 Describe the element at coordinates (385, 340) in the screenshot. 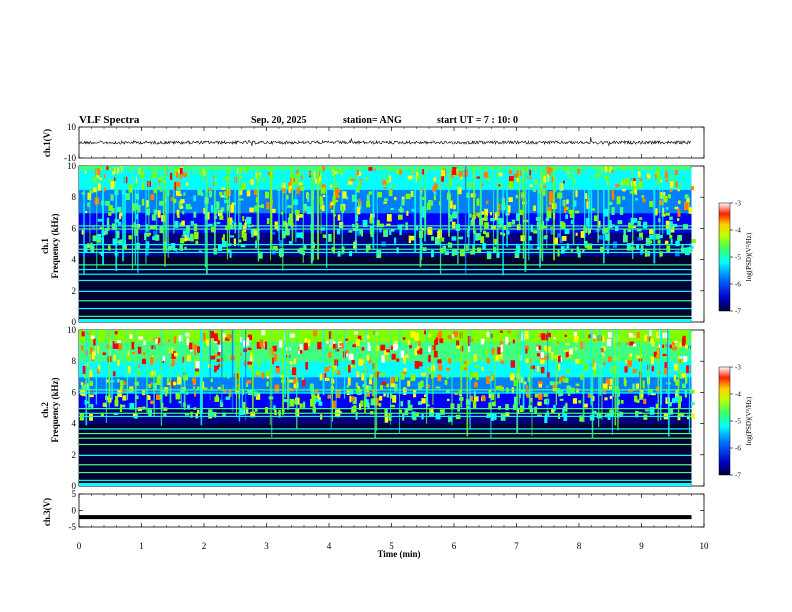

I see `ch2-spectrogram-band` at that location.